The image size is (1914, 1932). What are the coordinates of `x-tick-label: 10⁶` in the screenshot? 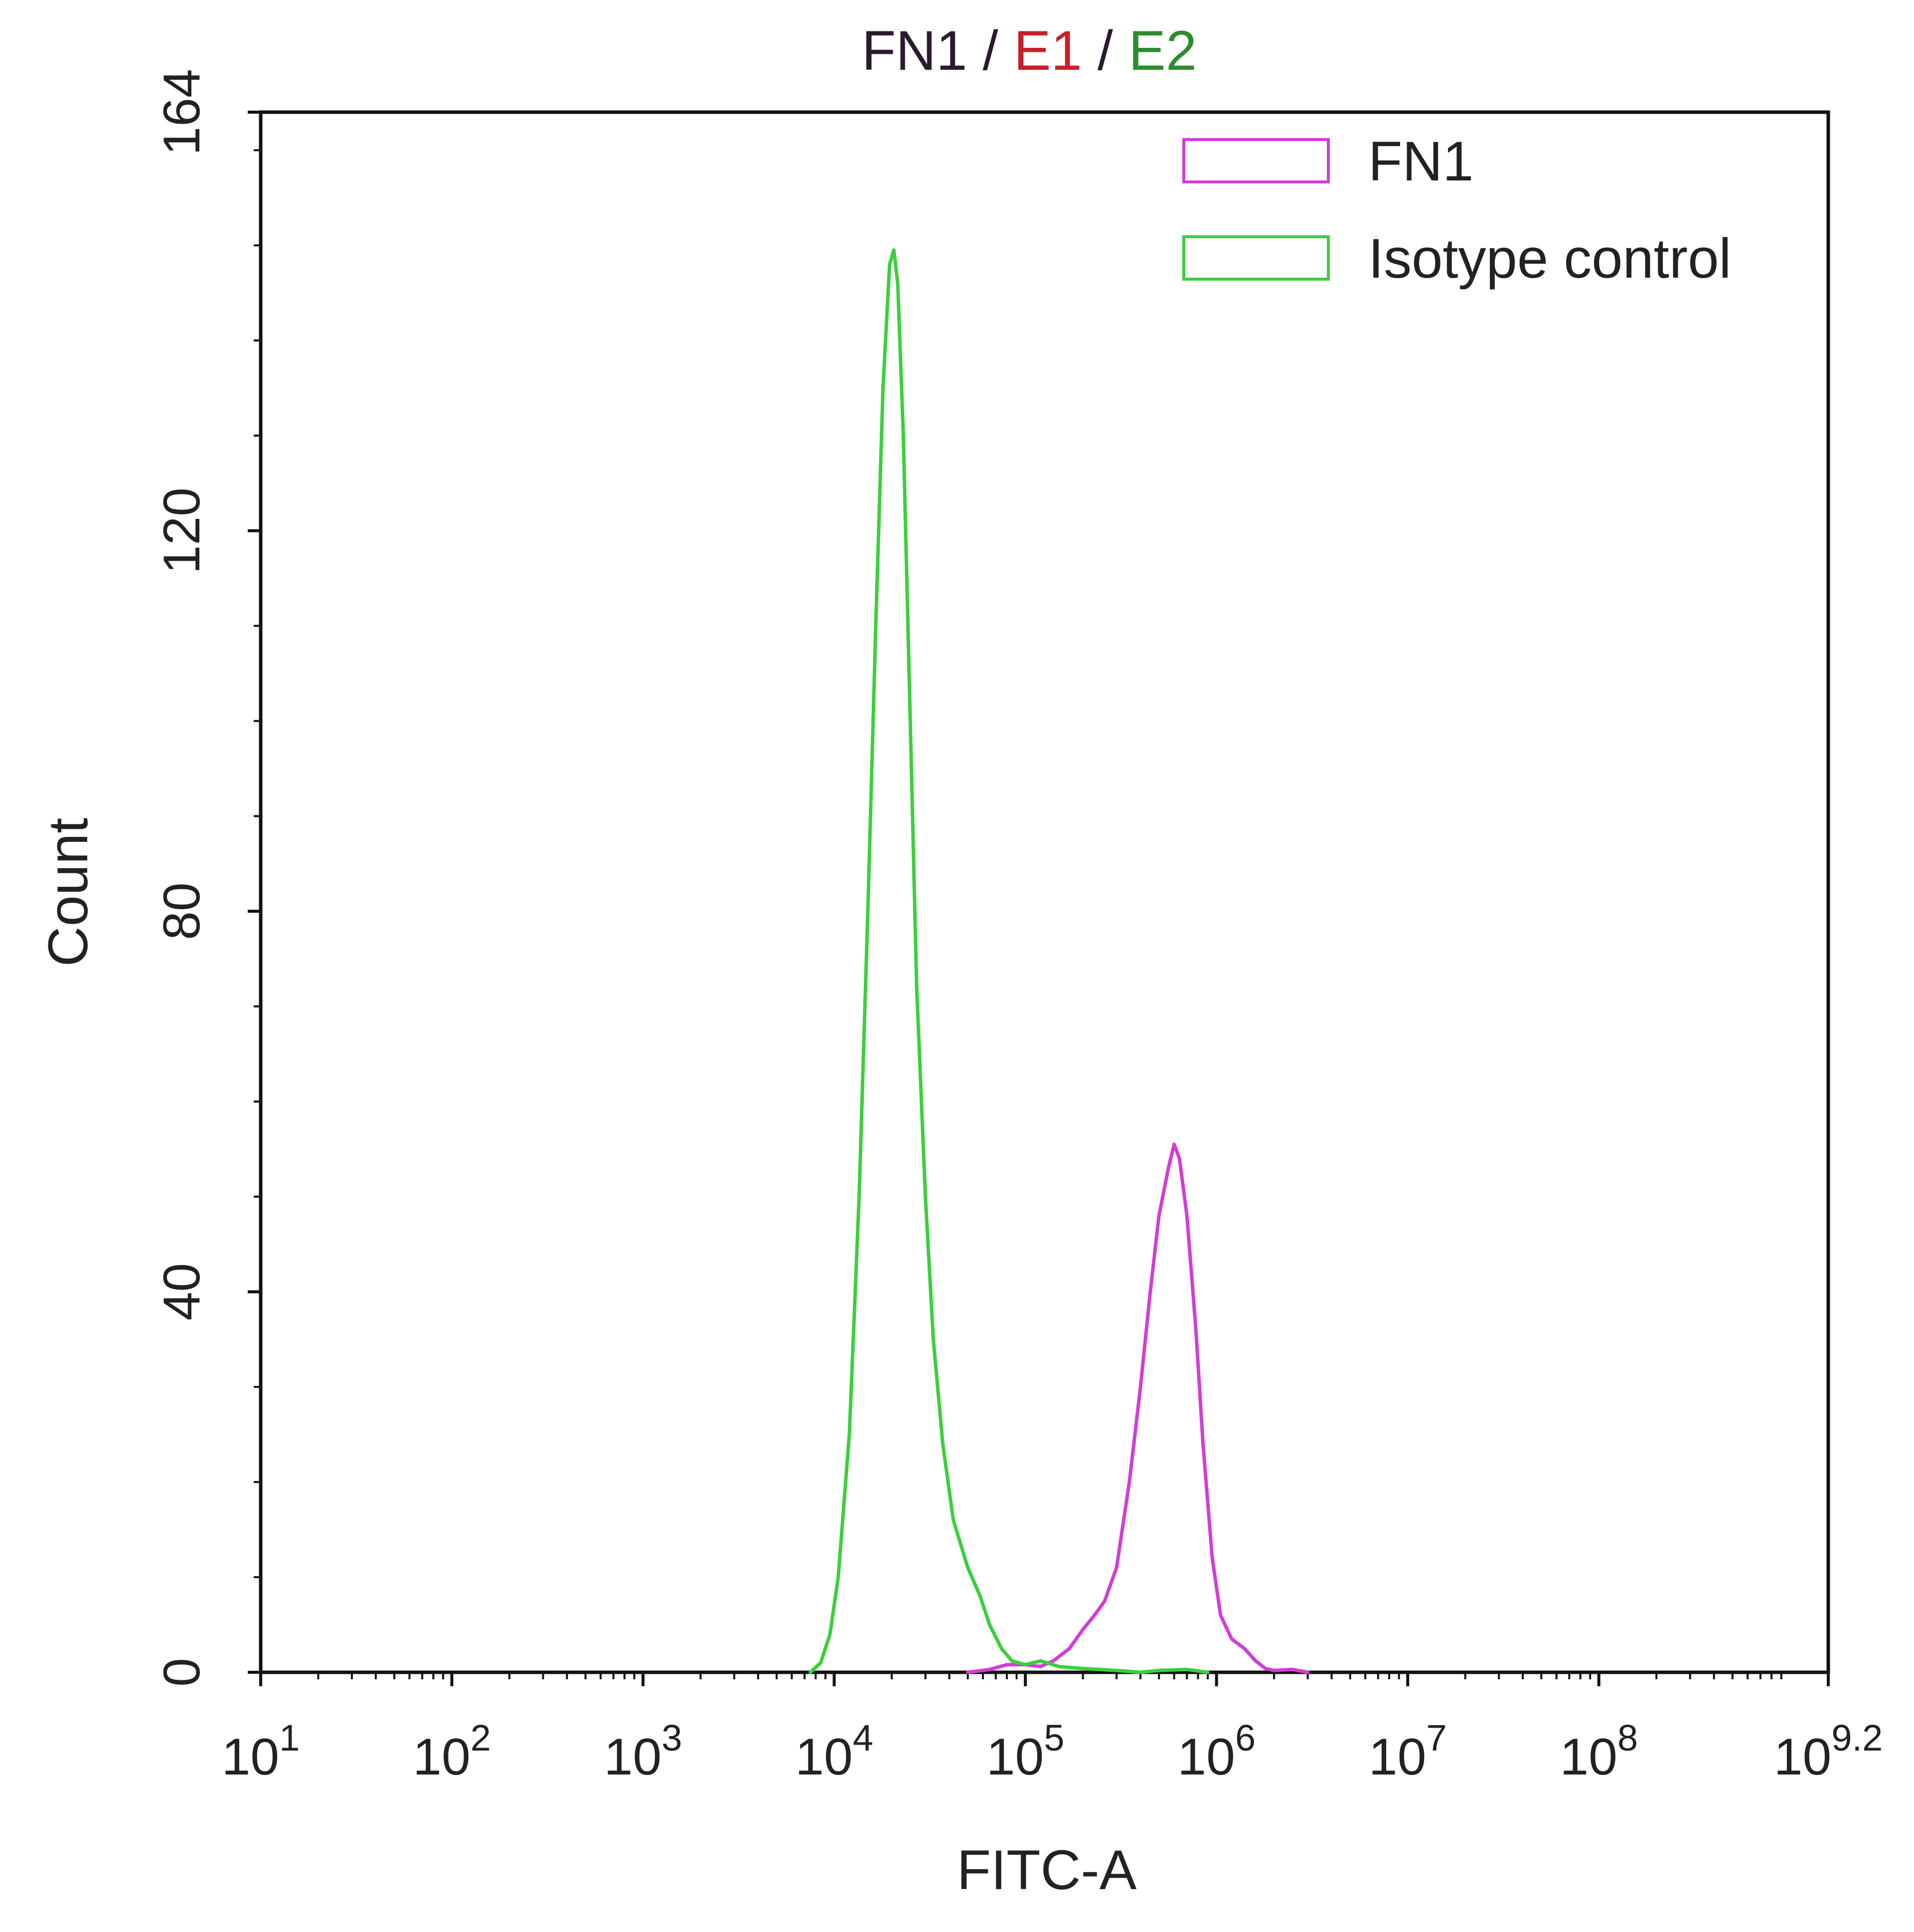 It's located at (1216, 1751).